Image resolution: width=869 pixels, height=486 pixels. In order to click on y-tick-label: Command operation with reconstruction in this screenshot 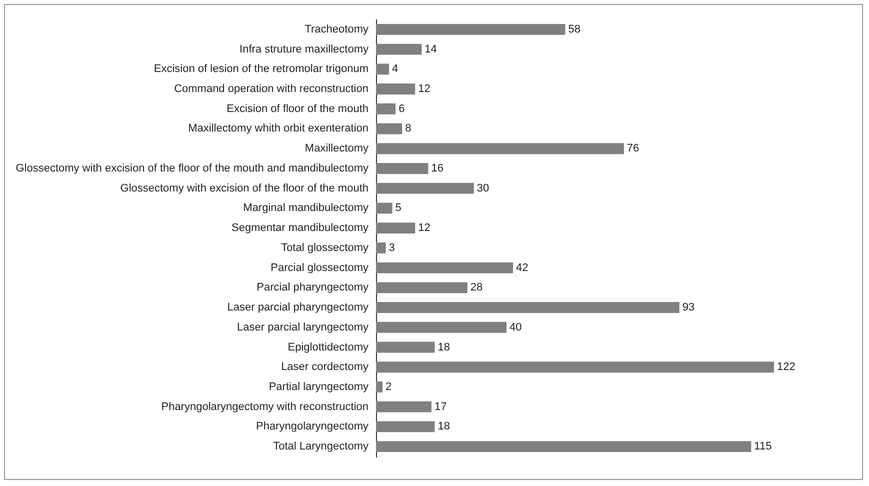, I will do `click(271, 89)`.